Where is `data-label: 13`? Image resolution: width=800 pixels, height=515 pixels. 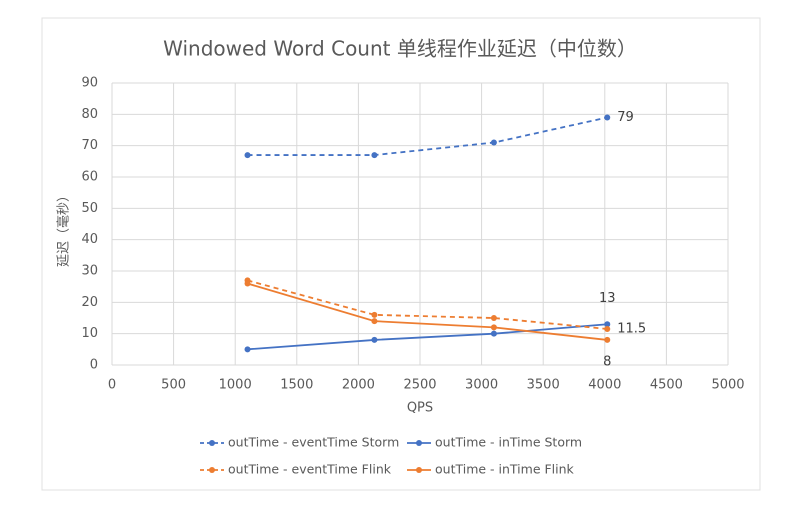
data-label: 13 is located at coordinates (607, 298).